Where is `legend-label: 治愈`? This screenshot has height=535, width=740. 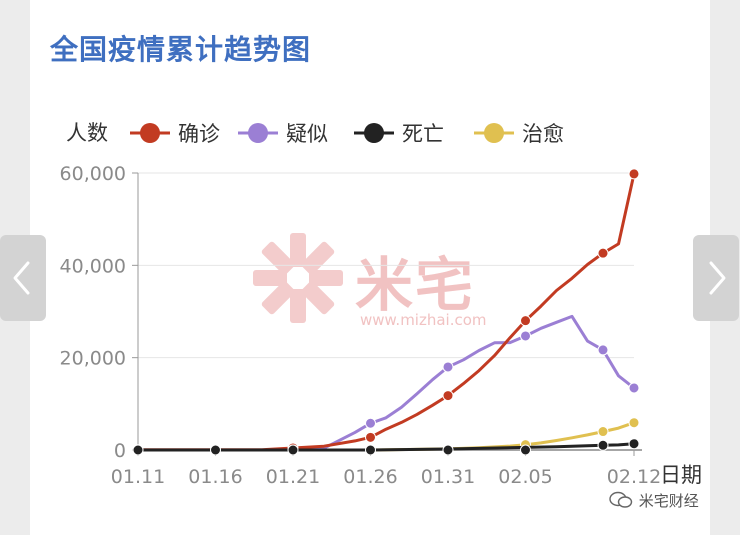
legend-label: 治愈 is located at coordinates (543, 134).